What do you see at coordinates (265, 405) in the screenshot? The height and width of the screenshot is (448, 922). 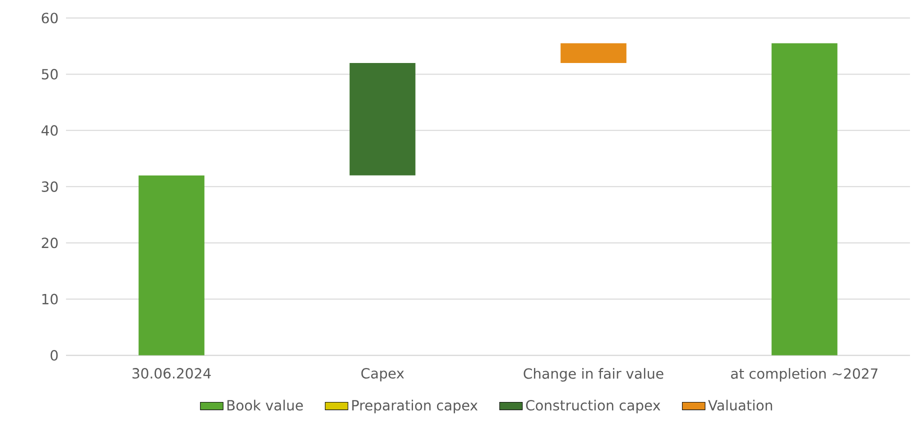 I see `legend-label: Book value` at bounding box center [265, 405].